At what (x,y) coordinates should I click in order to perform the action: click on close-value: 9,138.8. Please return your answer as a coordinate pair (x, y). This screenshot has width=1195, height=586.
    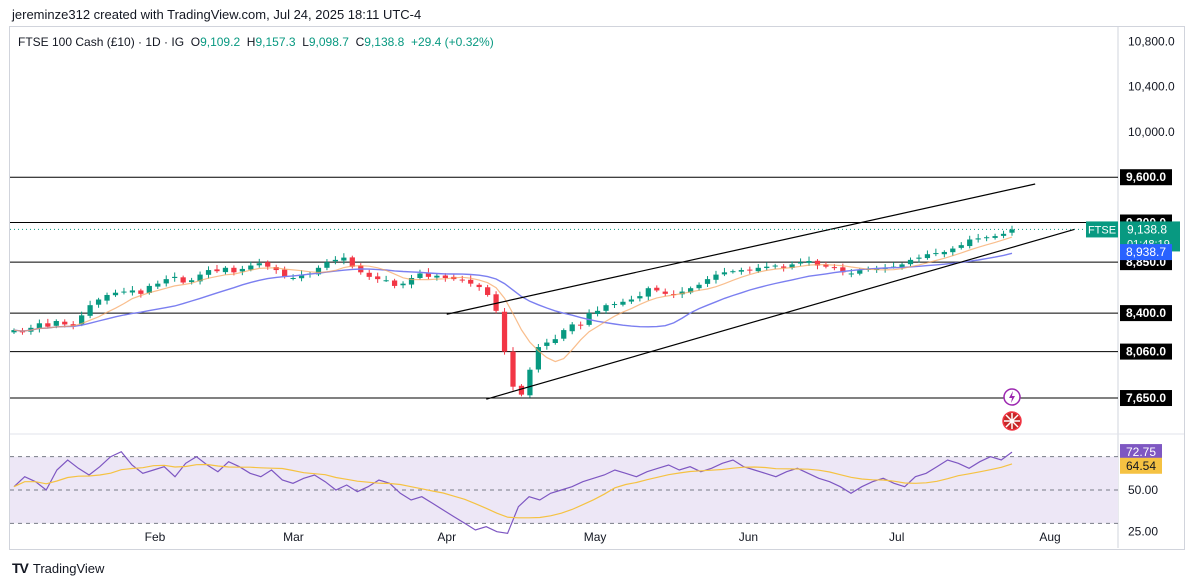
    Looking at the image, I should click on (384, 42).